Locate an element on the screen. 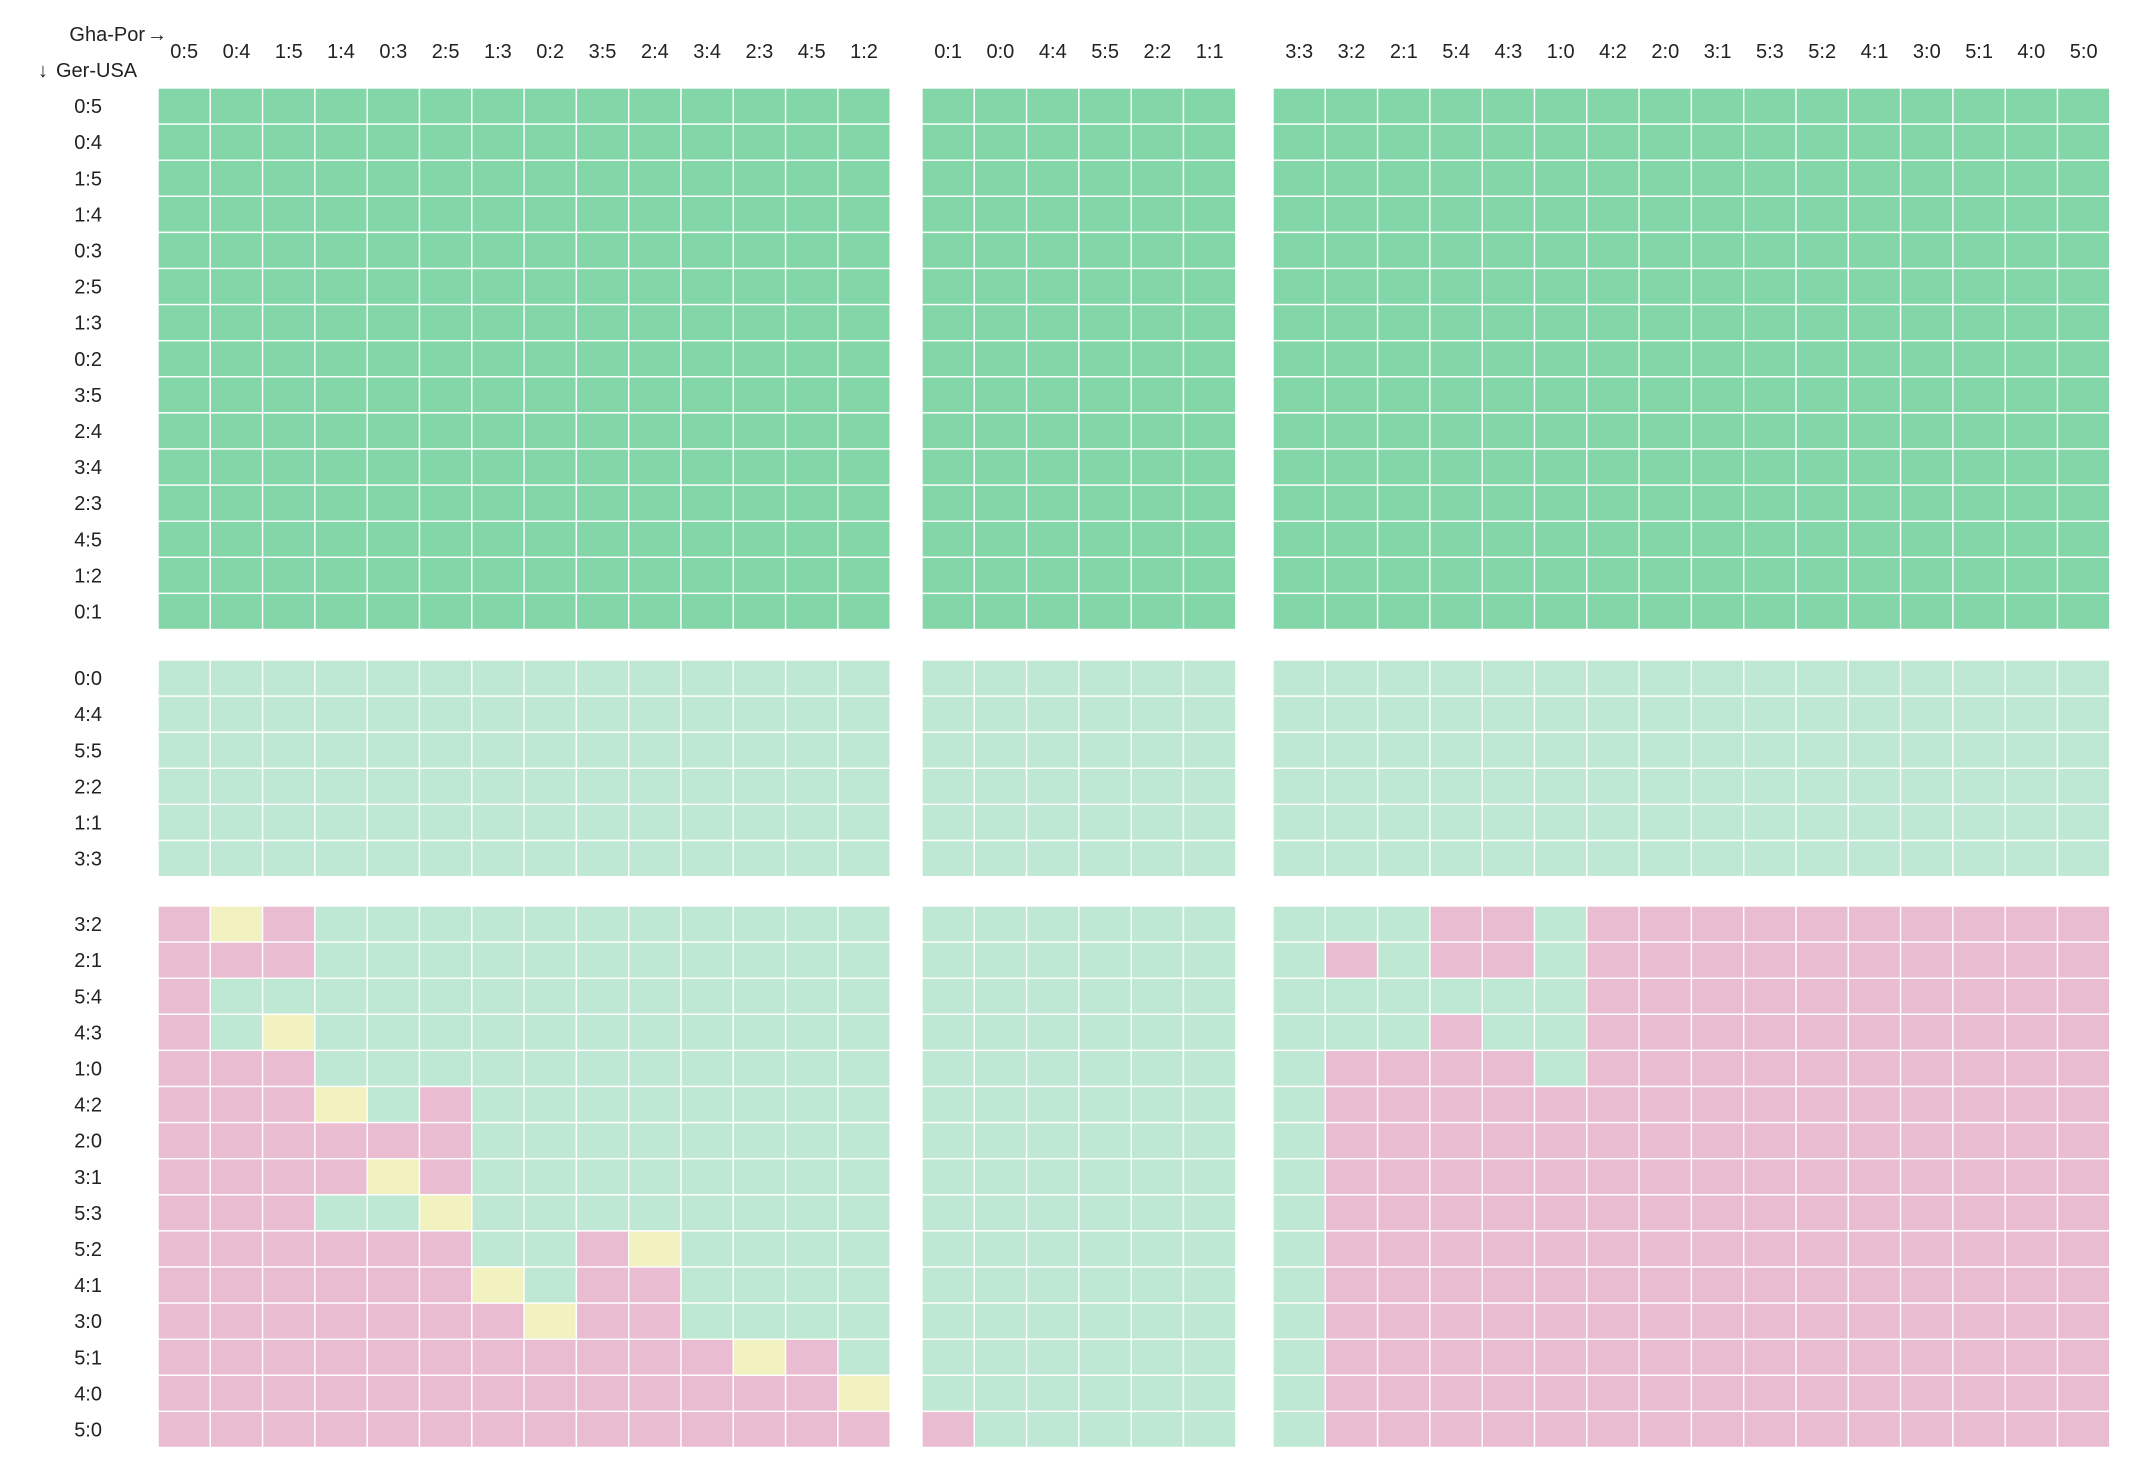 The height and width of the screenshot is (1470, 2148). column-label: 1:2 is located at coordinates (864, 52).